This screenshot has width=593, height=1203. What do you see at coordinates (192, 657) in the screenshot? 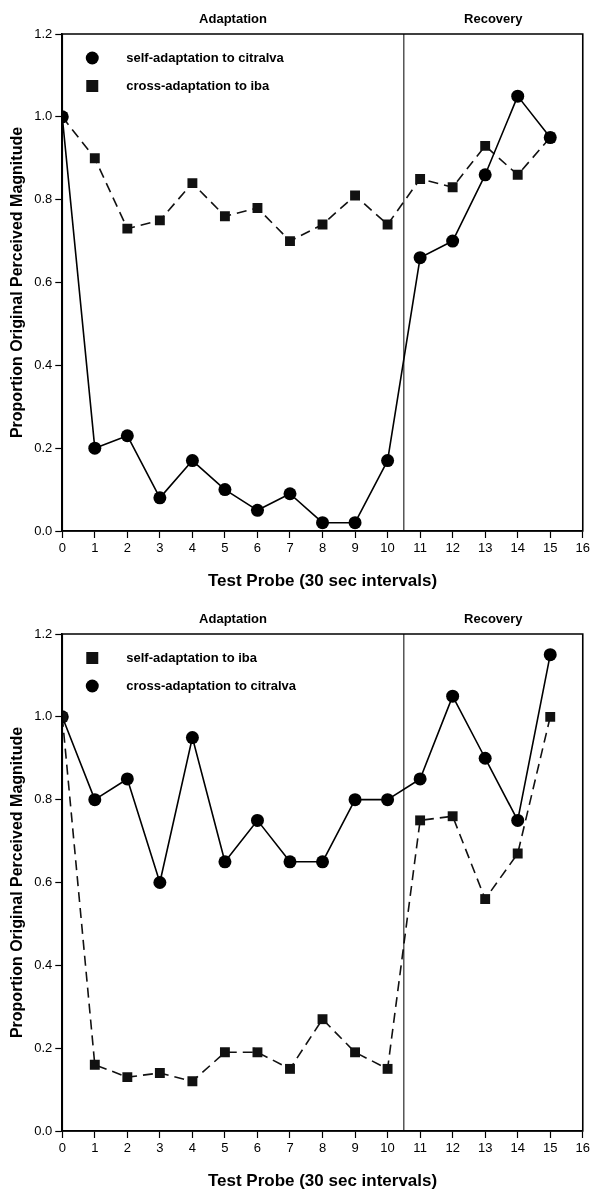
I see `legend-label: self-adaptation to iba` at bounding box center [192, 657].